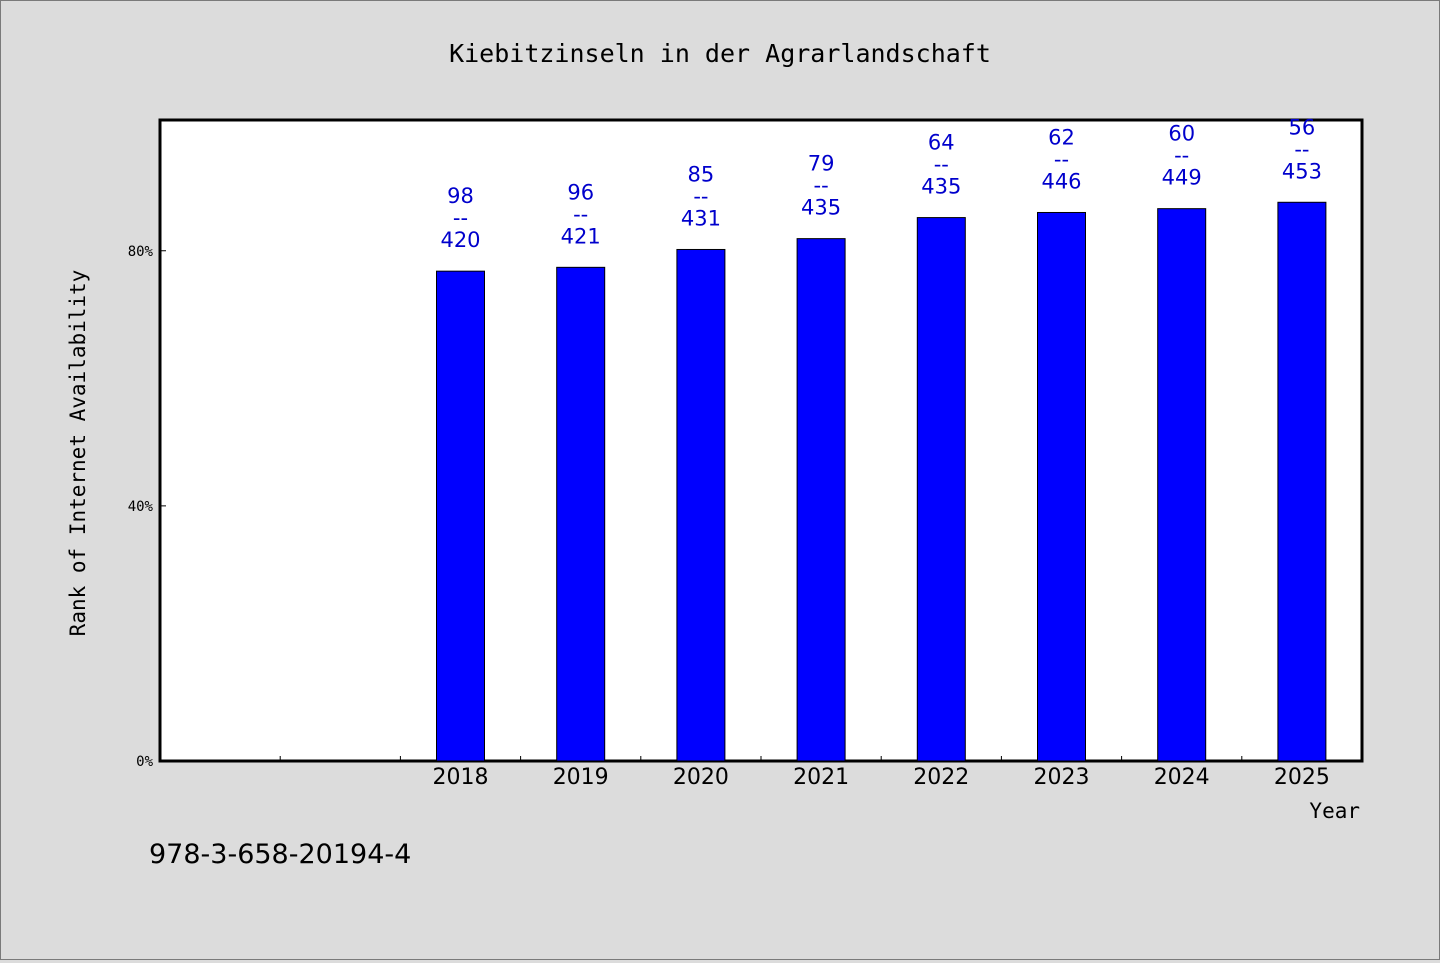 This screenshot has height=963, width=1440. I want to click on bar-2021, so click(821, 500).